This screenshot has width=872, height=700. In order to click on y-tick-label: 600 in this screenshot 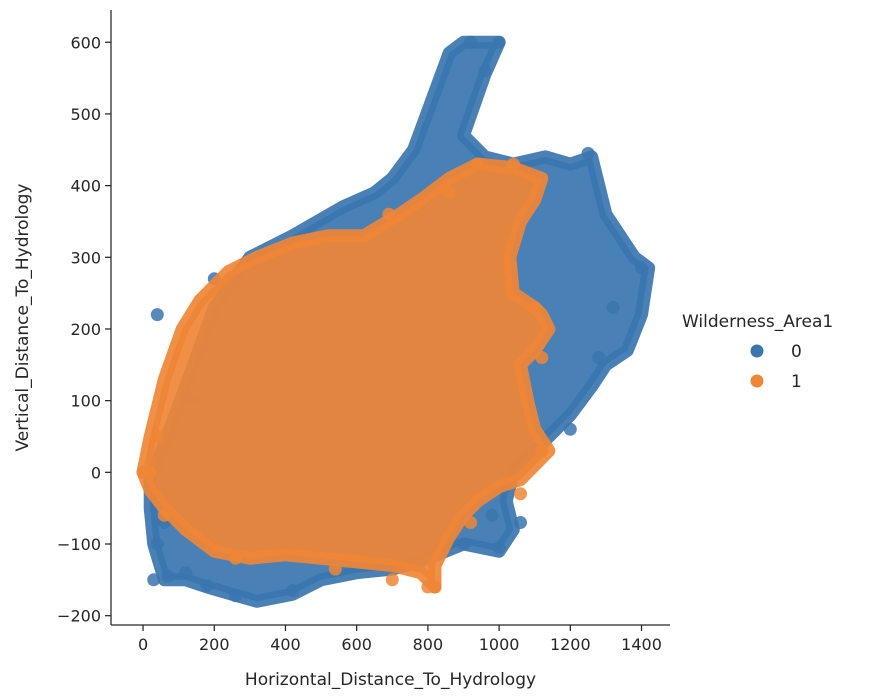, I will do `click(85, 42)`.